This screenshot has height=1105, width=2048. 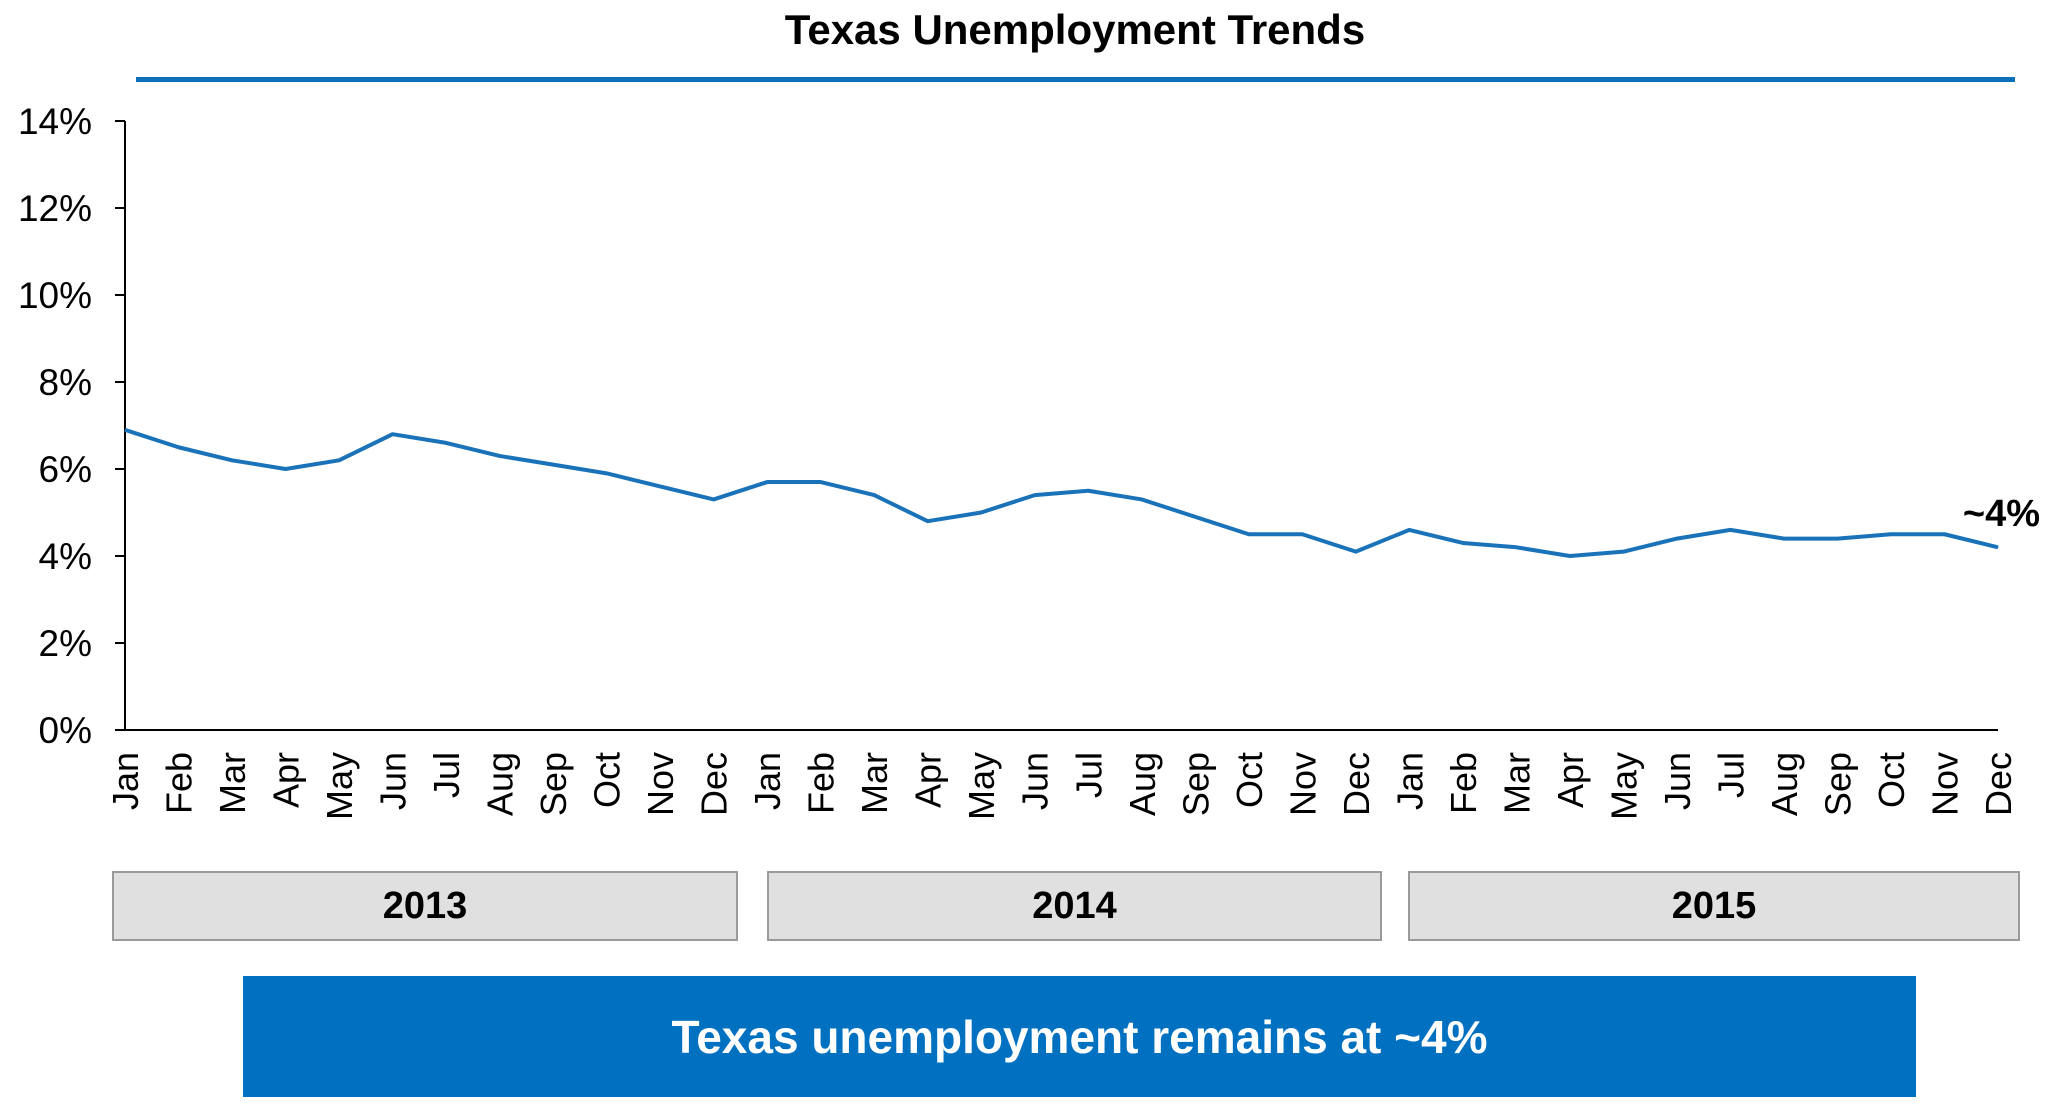 I want to click on y-tick-label: 4%, so click(x=65, y=556).